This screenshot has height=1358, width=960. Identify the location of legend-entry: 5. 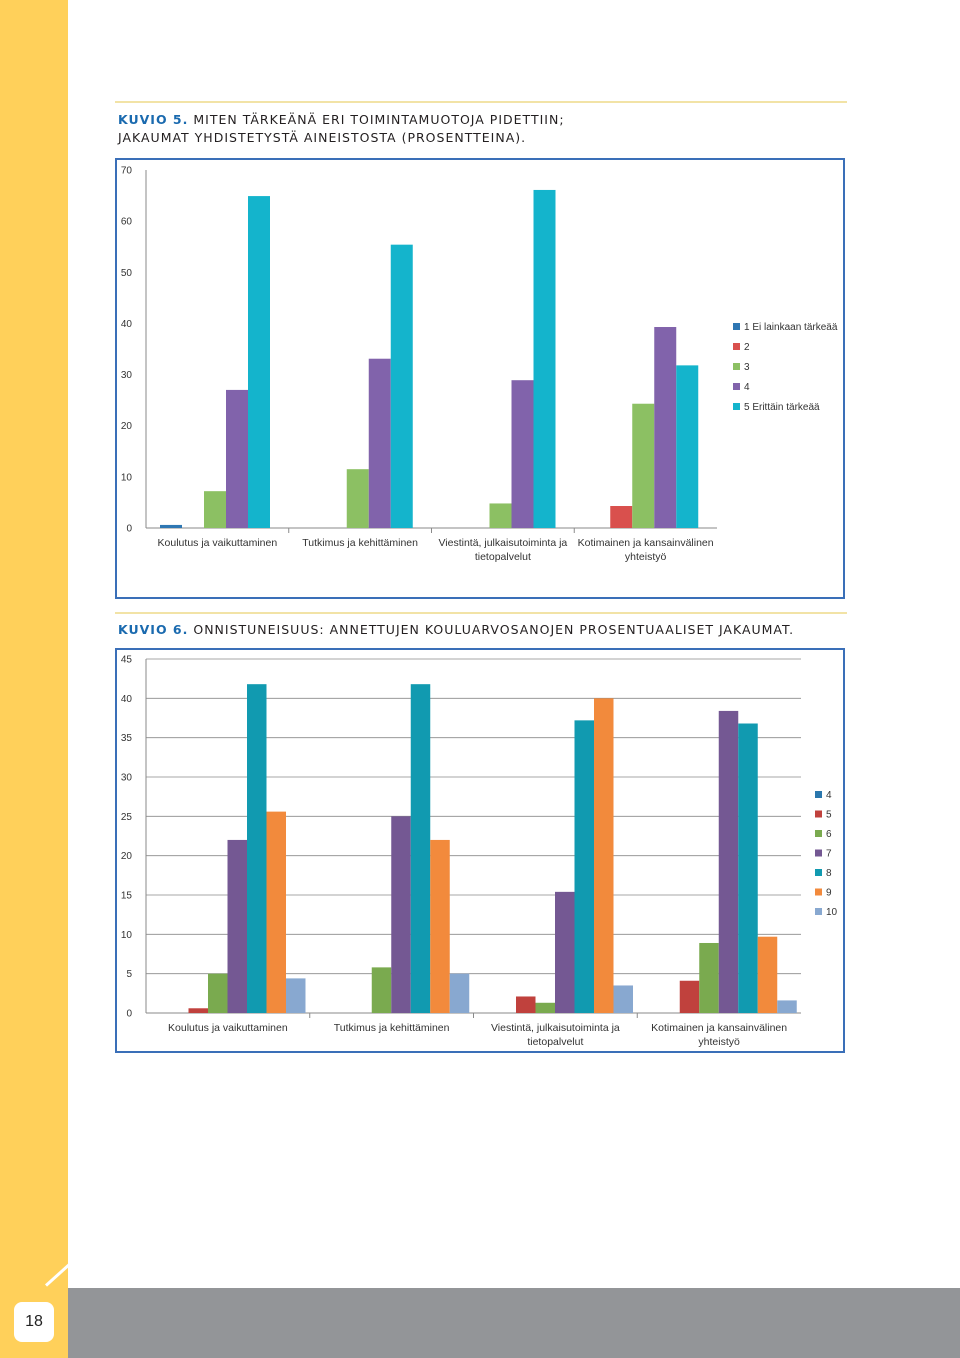
(829, 815).